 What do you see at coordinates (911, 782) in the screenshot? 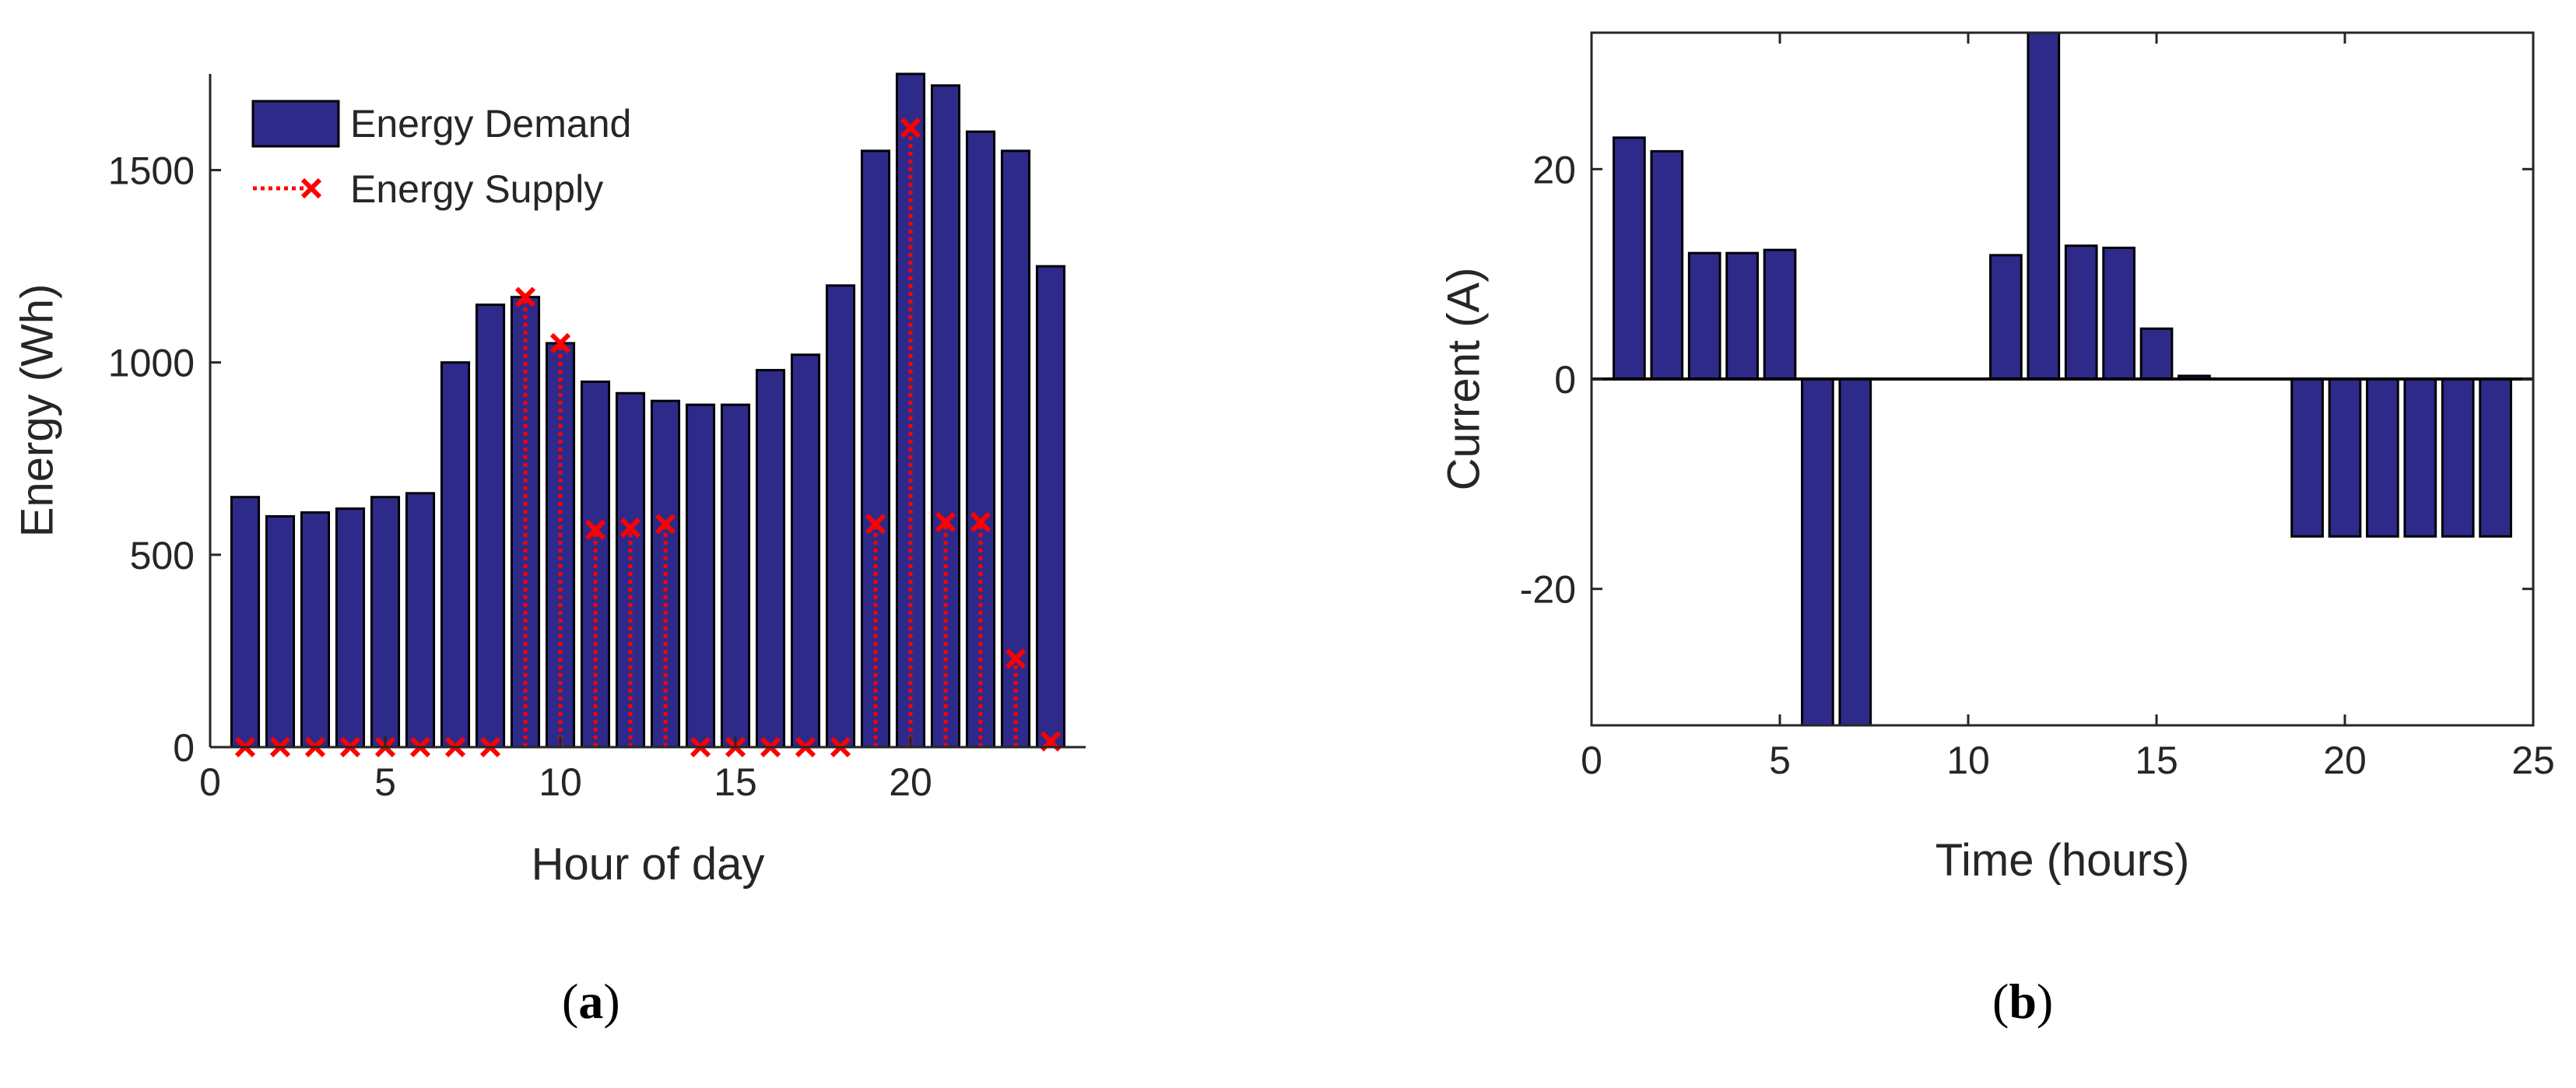
I see `a-xtick-label-20: 20` at bounding box center [911, 782].